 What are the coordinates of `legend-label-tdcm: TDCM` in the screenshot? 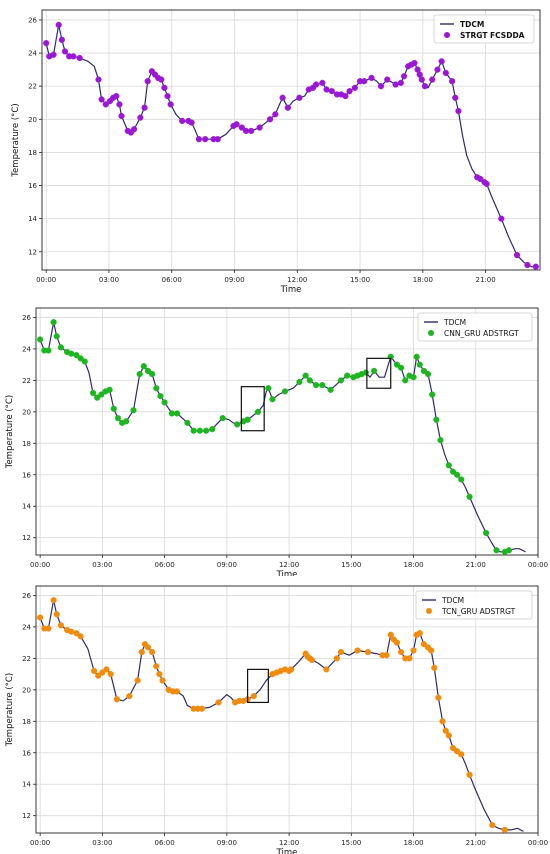 It's located at (454, 322).